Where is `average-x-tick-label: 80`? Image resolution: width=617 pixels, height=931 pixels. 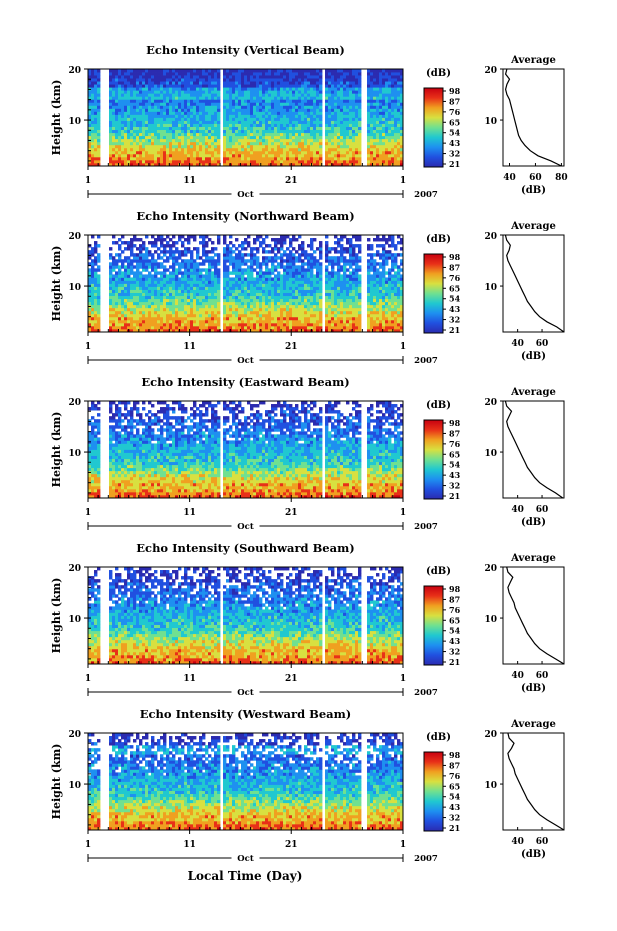 average-x-tick-label: 80 is located at coordinates (561, 178).